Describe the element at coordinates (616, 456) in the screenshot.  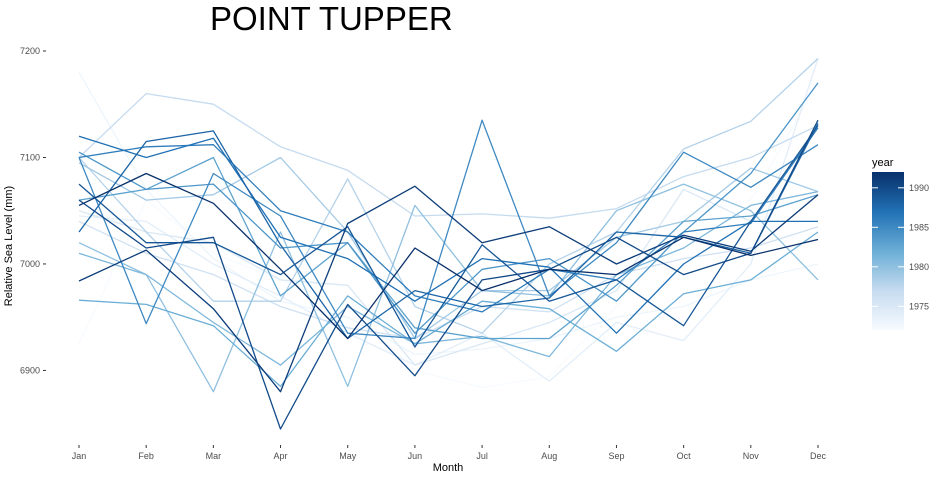
I see `x-tick-label: Sep` at that location.